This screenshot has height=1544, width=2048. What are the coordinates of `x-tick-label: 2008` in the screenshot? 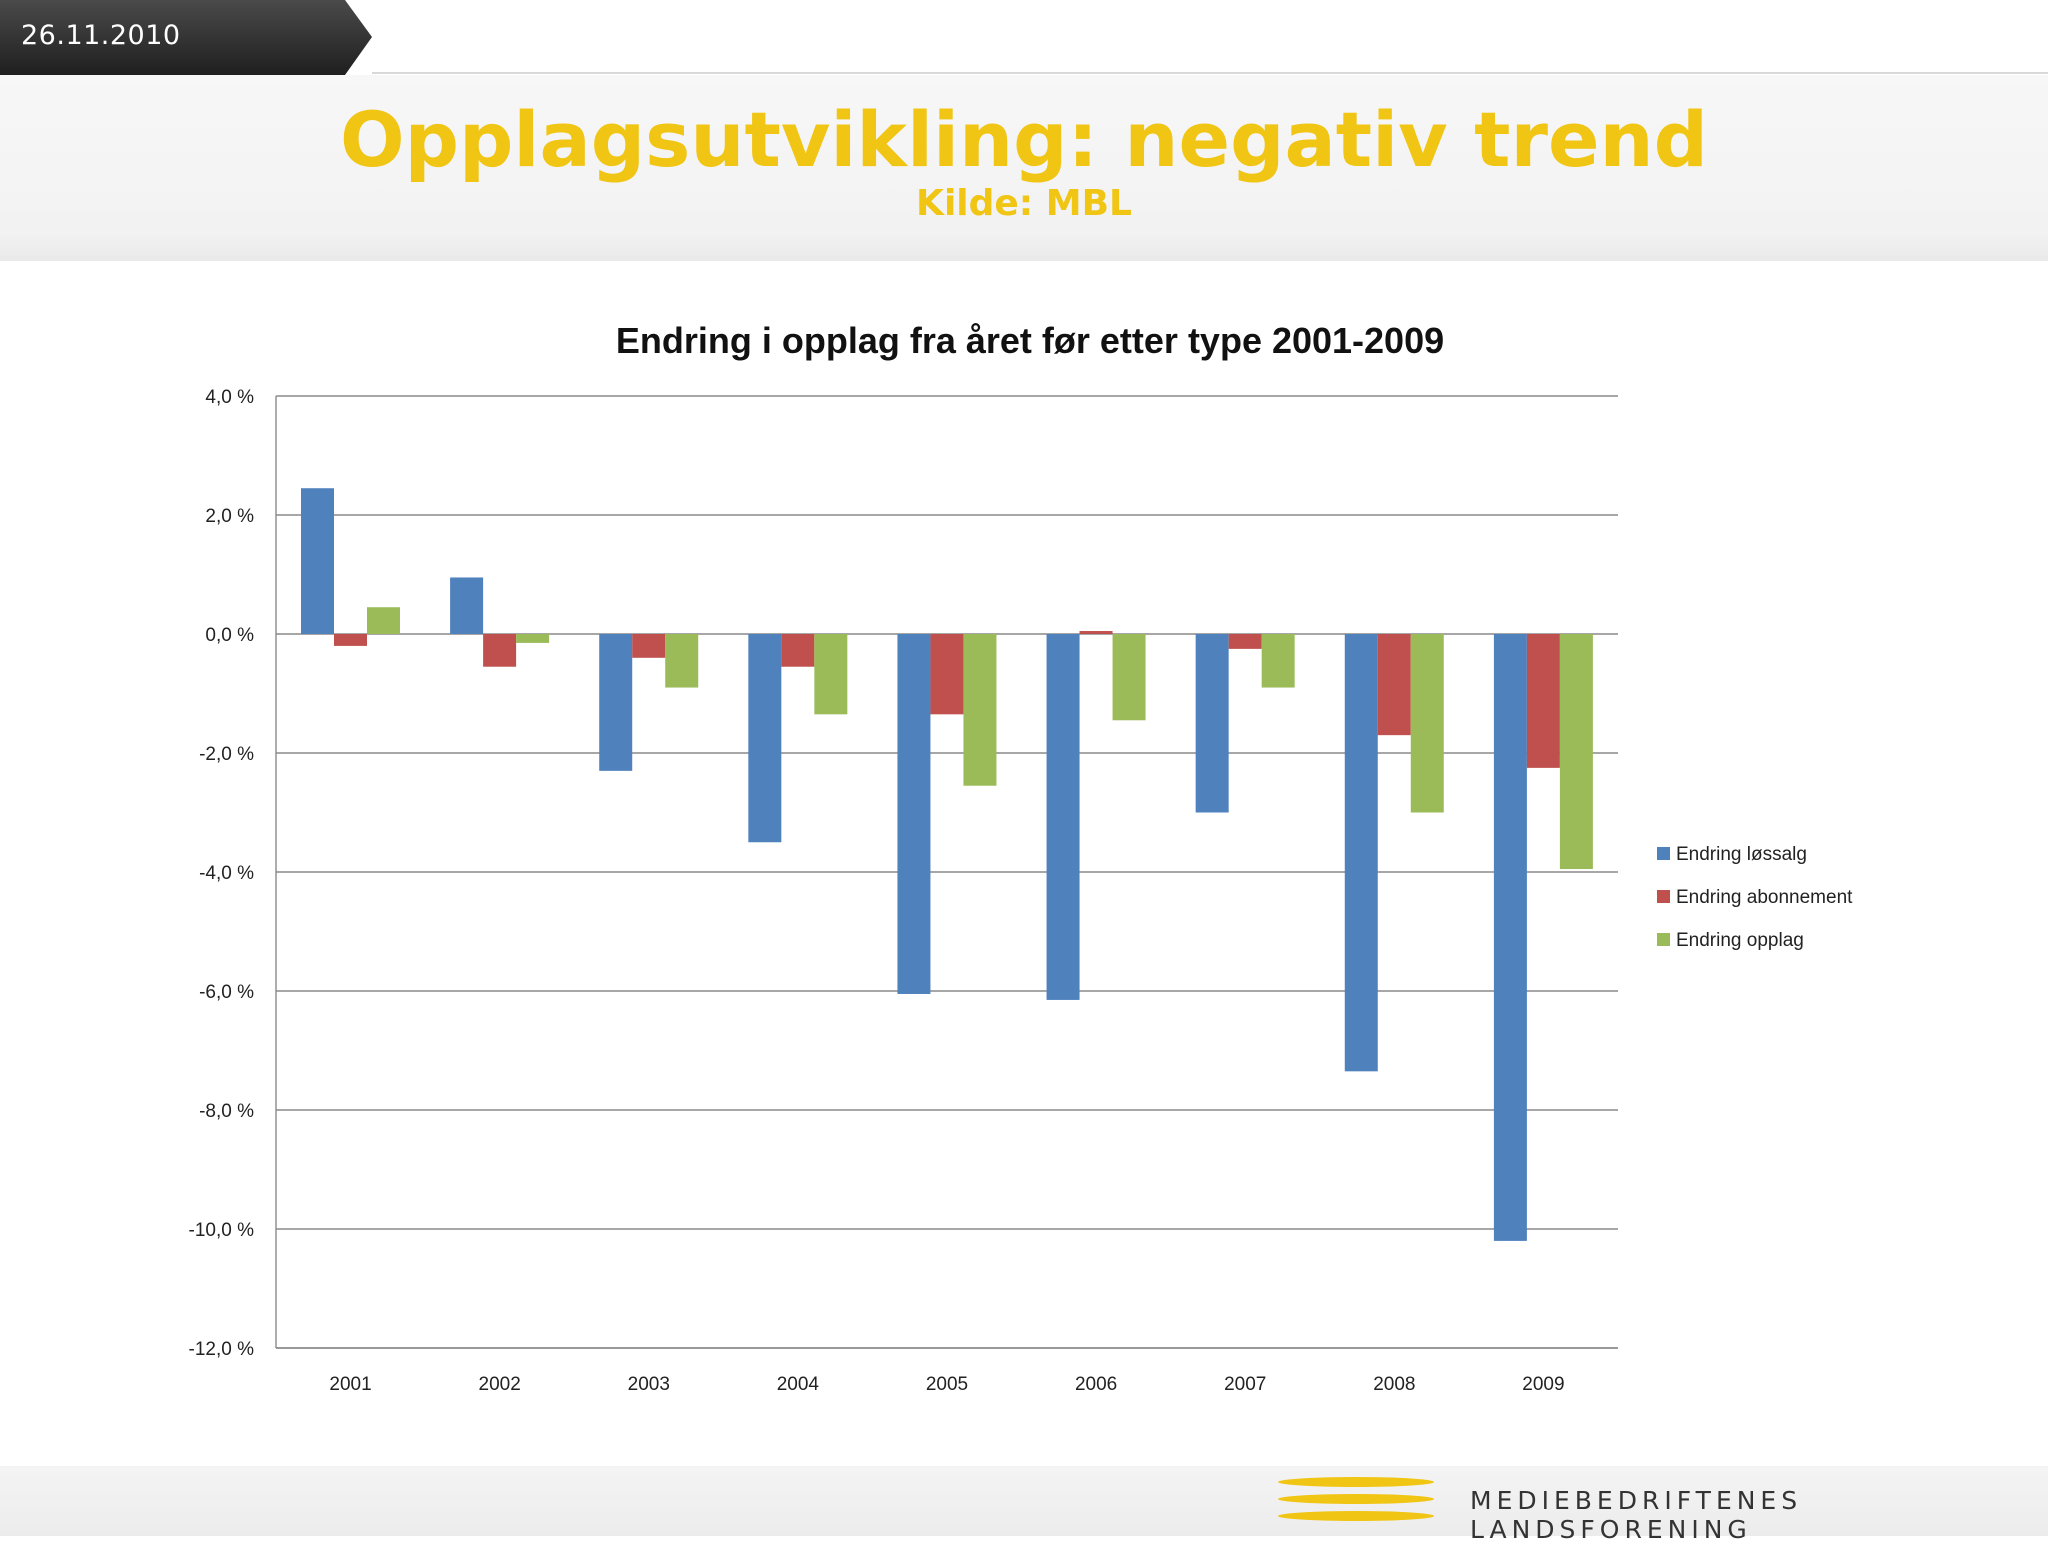 It's located at (1394, 1384).